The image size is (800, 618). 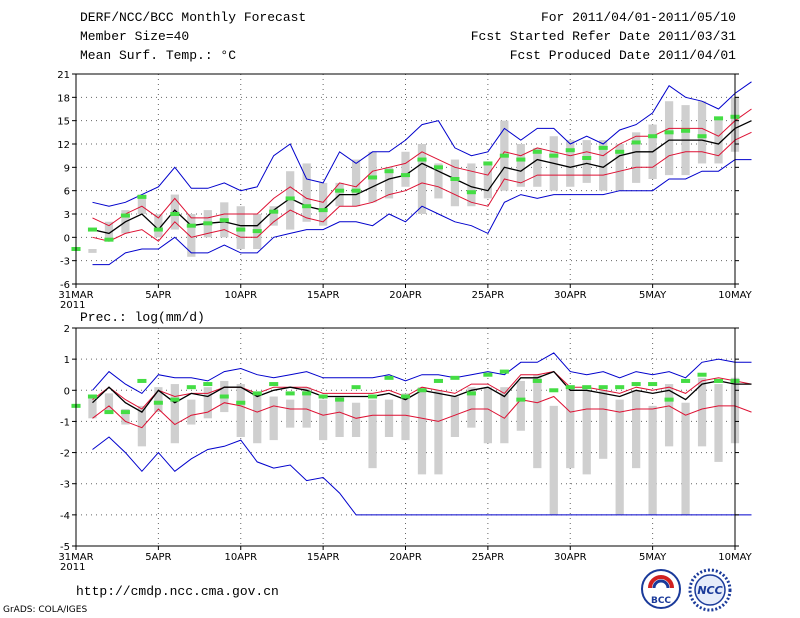 I want to click on series-ensemble-max, so click(x=422, y=373).